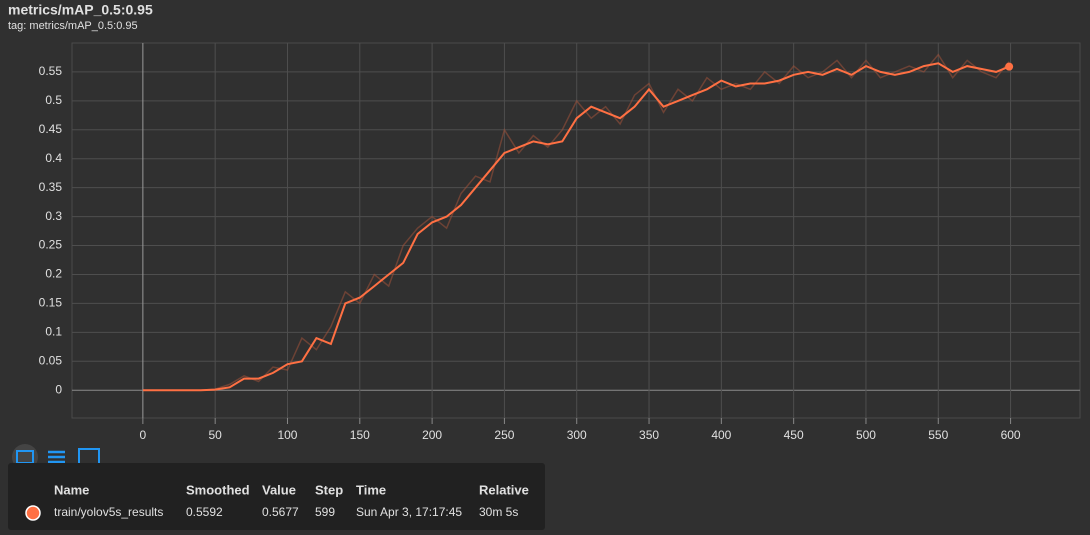 This screenshot has width=1090, height=535. I want to click on list-icon, so click(56, 457).